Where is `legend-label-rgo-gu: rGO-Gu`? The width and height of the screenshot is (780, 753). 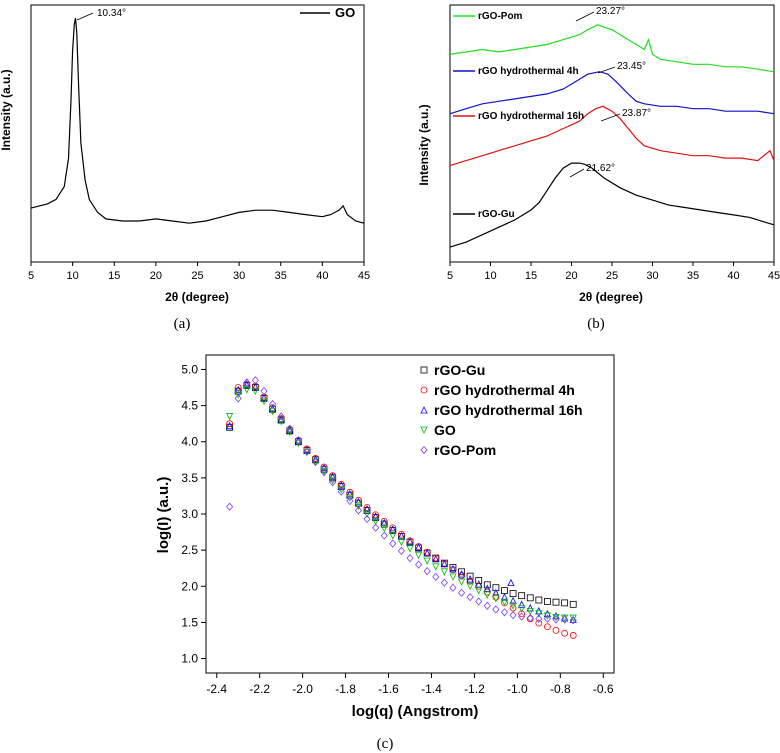 legend-label-rgo-gu: rGO-Gu is located at coordinates (496, 214).